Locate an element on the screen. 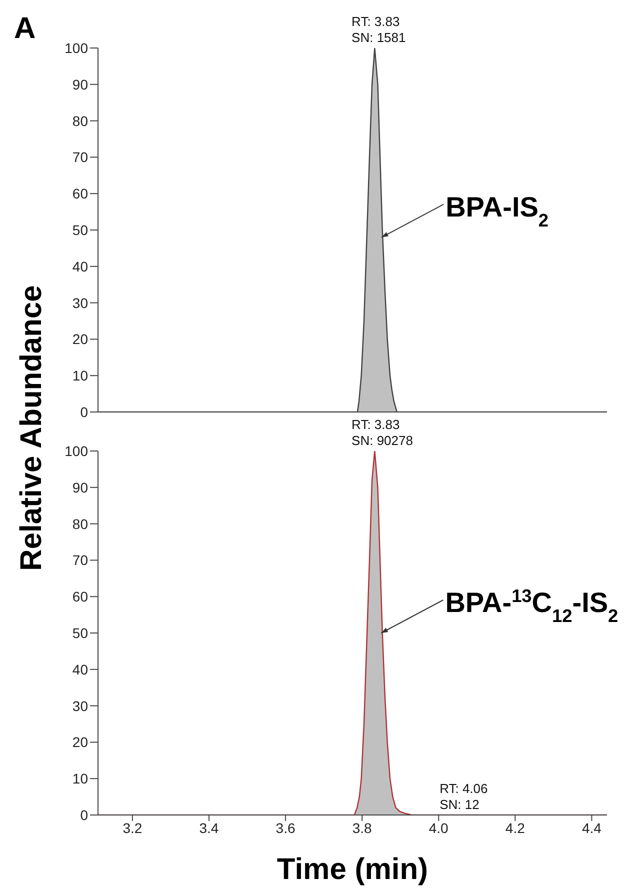 This screenshot has height=895, width=627. annotation: RT: 3.83 SN: 90278 is located at coordinates (382, 432).